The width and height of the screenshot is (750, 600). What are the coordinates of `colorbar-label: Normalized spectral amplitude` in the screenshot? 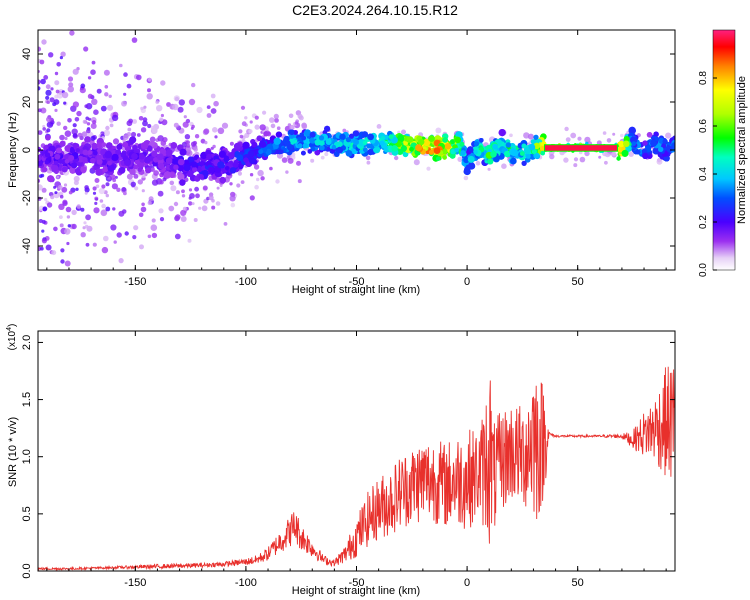 It's located at (742, 150).